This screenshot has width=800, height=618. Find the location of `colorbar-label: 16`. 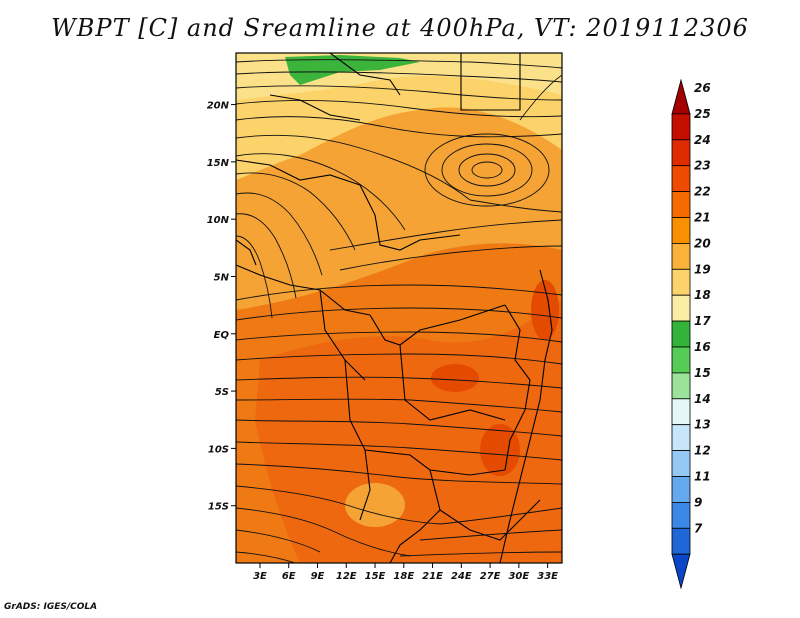

colorbar-label: 16 is located at coordinates (702, 347).